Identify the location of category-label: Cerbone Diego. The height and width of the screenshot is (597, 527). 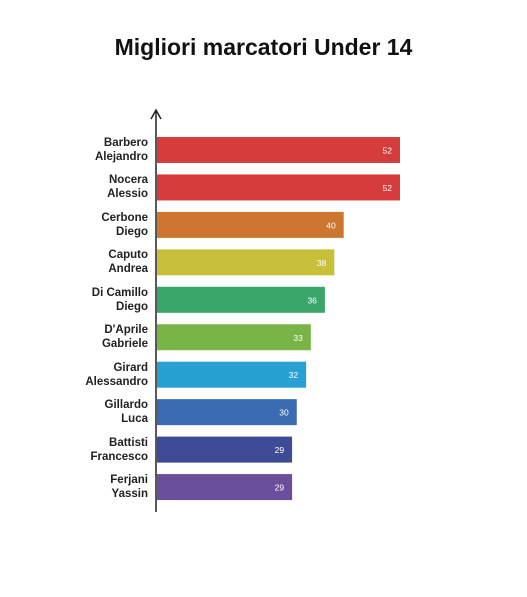
(124, 224).